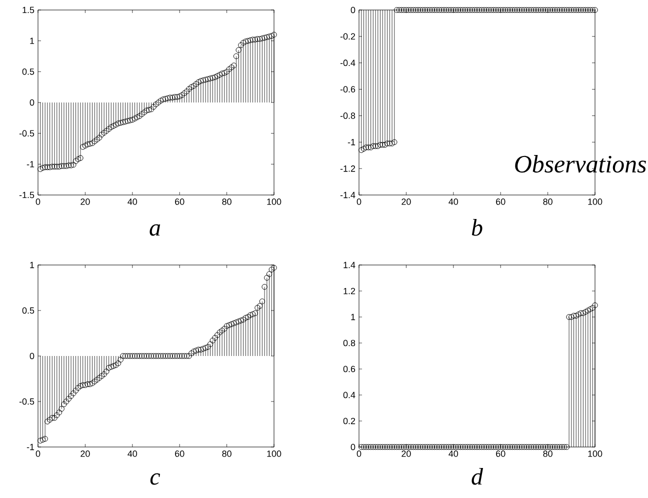 This screenshot has height=498, width=648. Describe the element at coordinates (348, 115) in the screenshot. I see `y-tick-label: -0.8` at that location.